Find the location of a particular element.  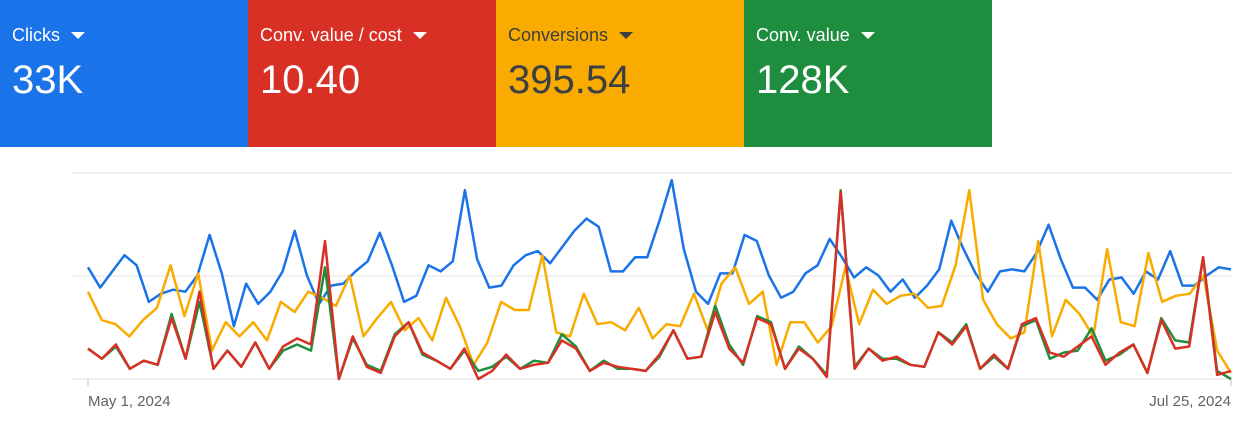

conv-value-metric-selector: Conv. value is located at coordinates (868, 35).